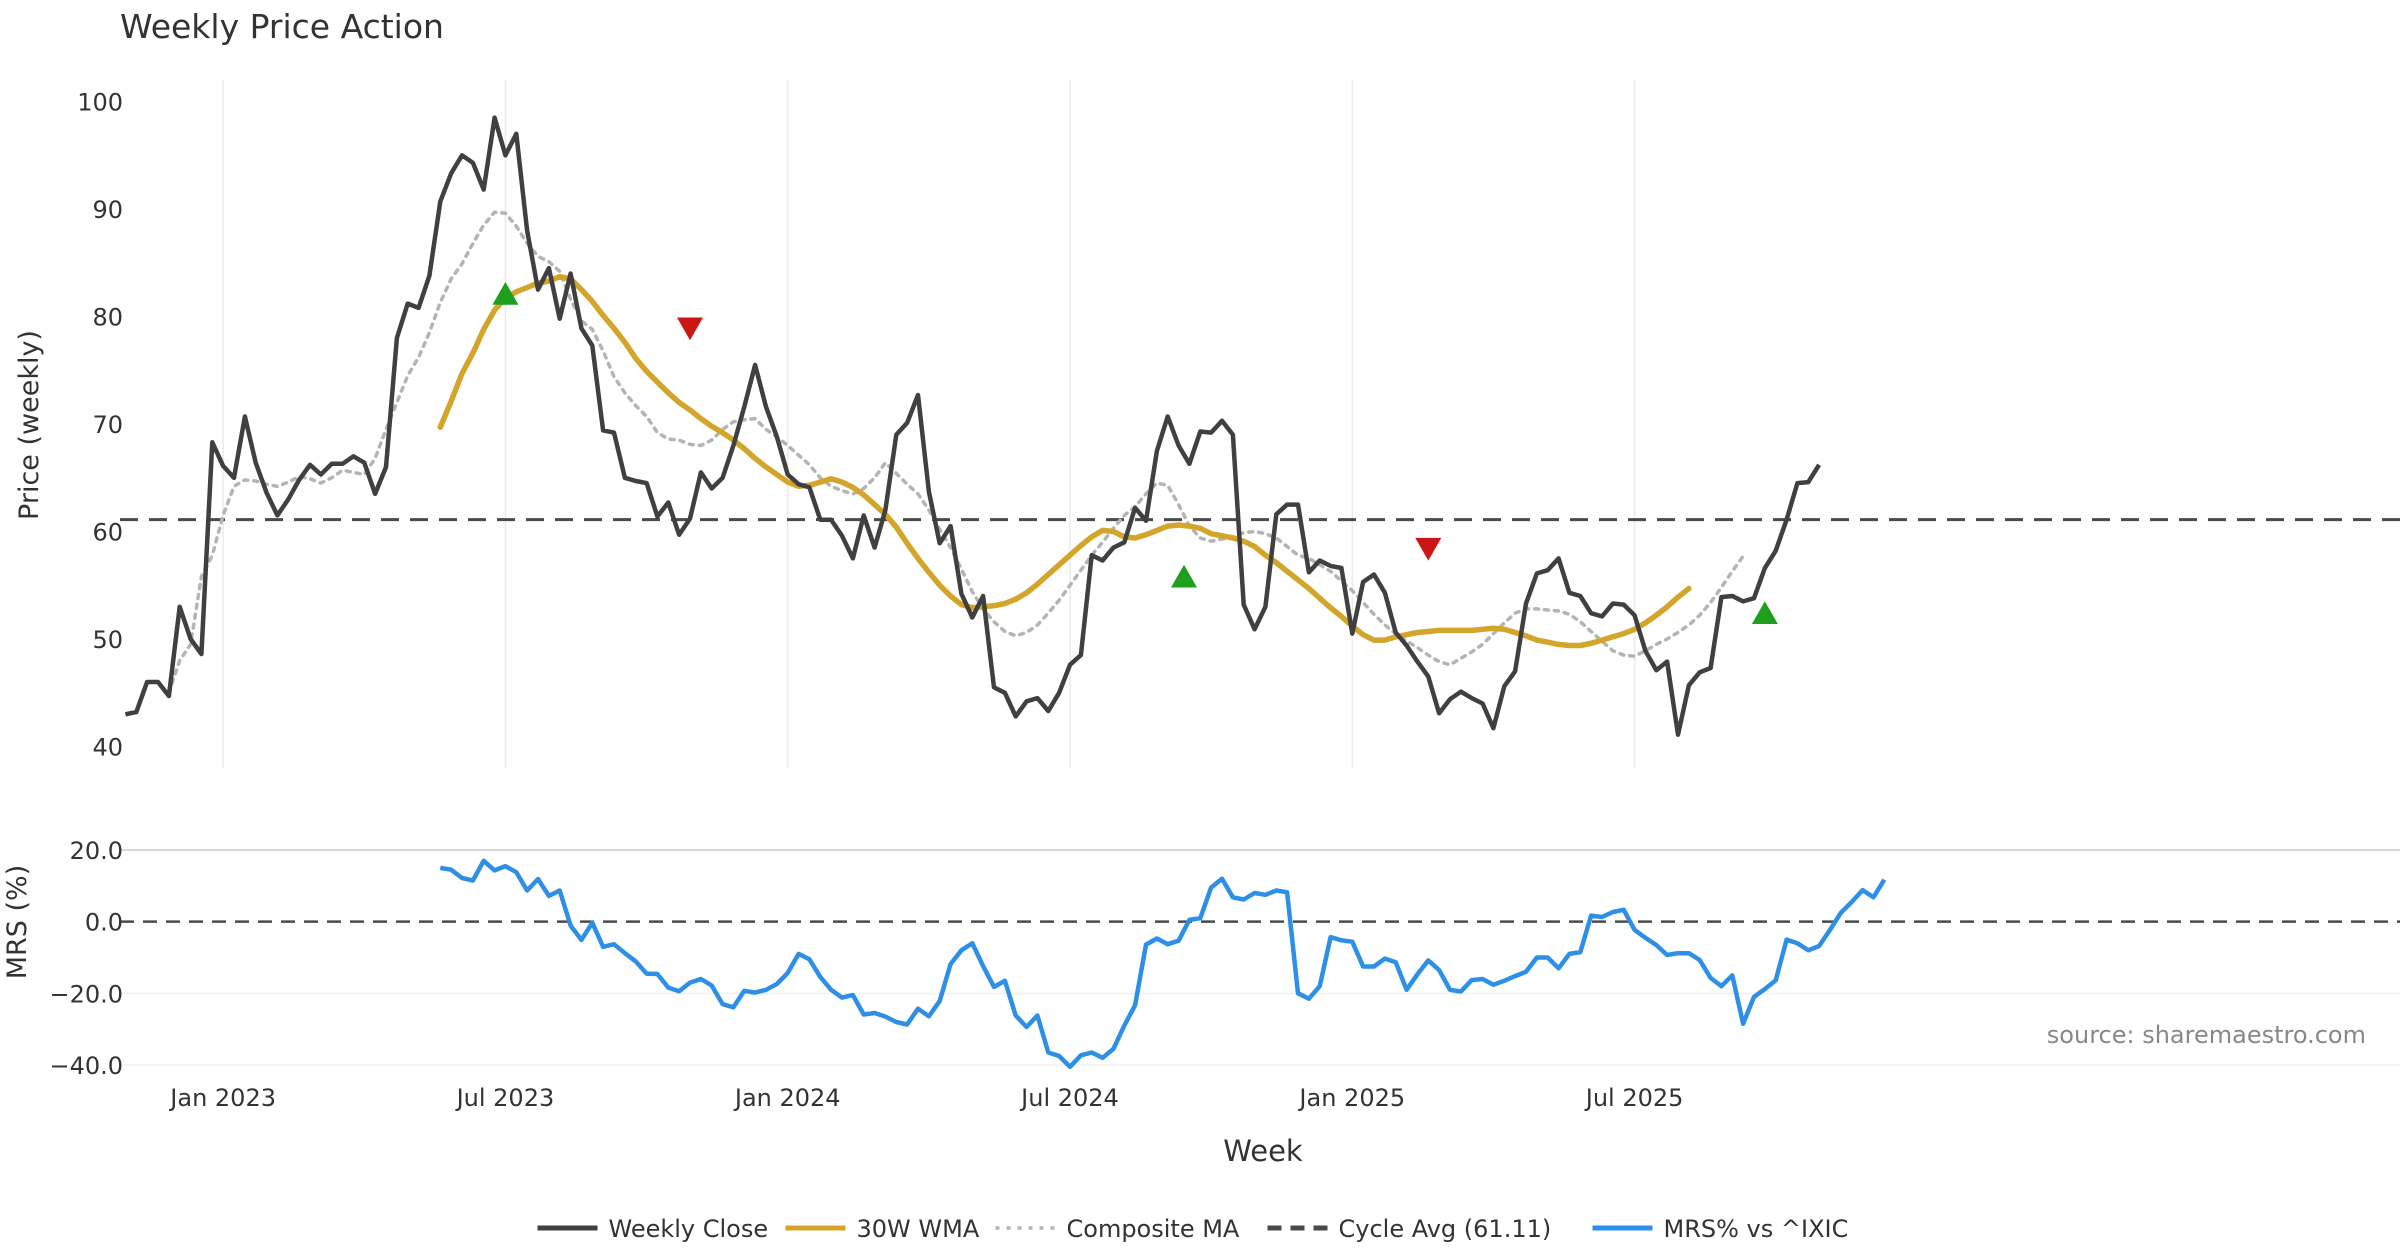  I want to click on x-tick-label: Jul 2023, so click(505, 1098).